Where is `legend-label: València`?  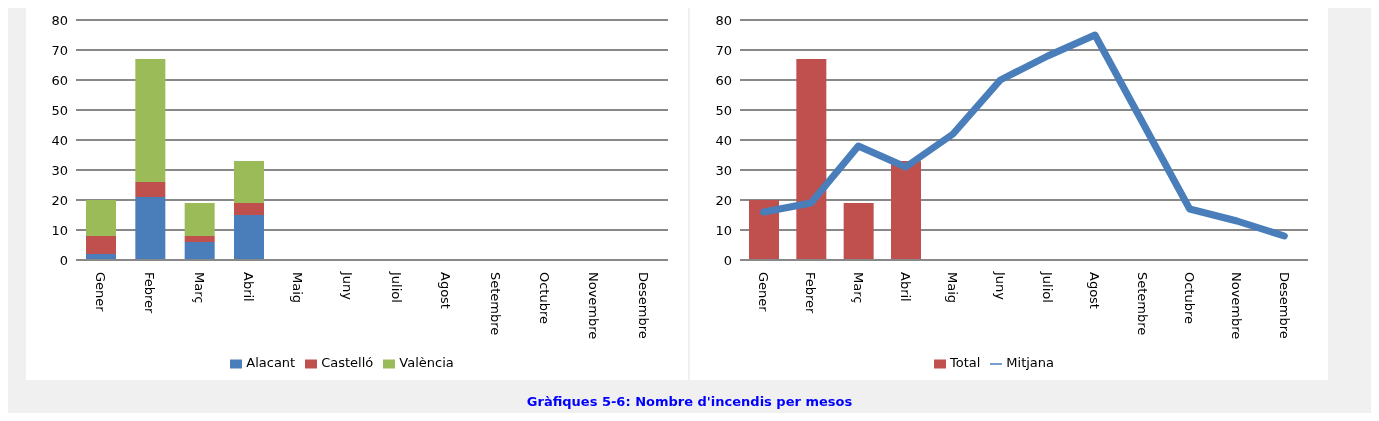
legend-label: València is located at coordinates (426, 362).